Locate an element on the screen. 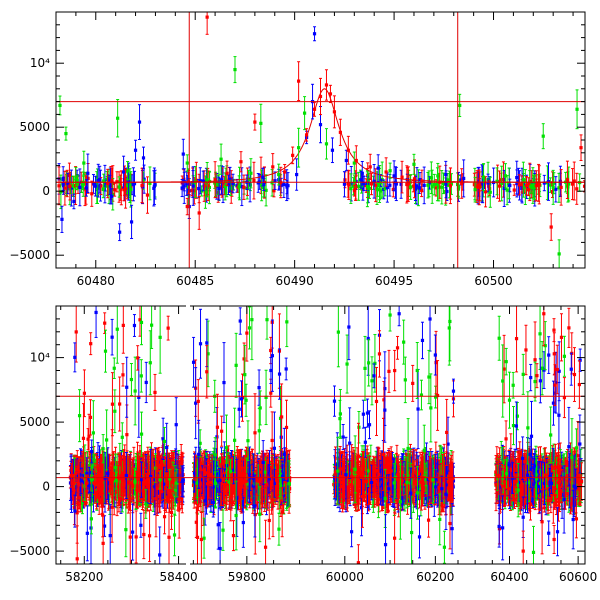 The image size is (600, 600). chart_data.0-y-tick-label: −5000 is located at coordinates (29, 255).